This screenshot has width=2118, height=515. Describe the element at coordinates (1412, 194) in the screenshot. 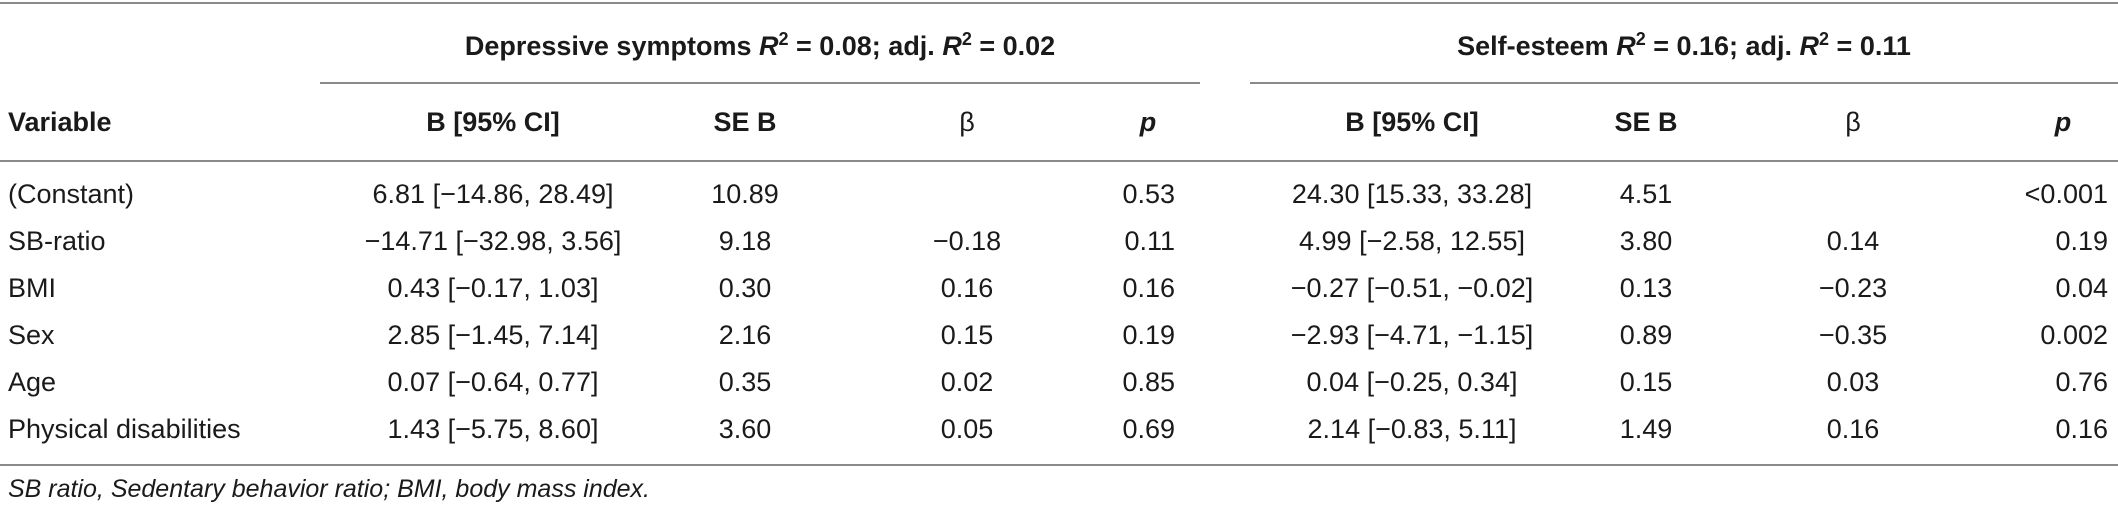

I see `cell-s-b-ci: 24.30 [15.33, 33.28]` at that location.